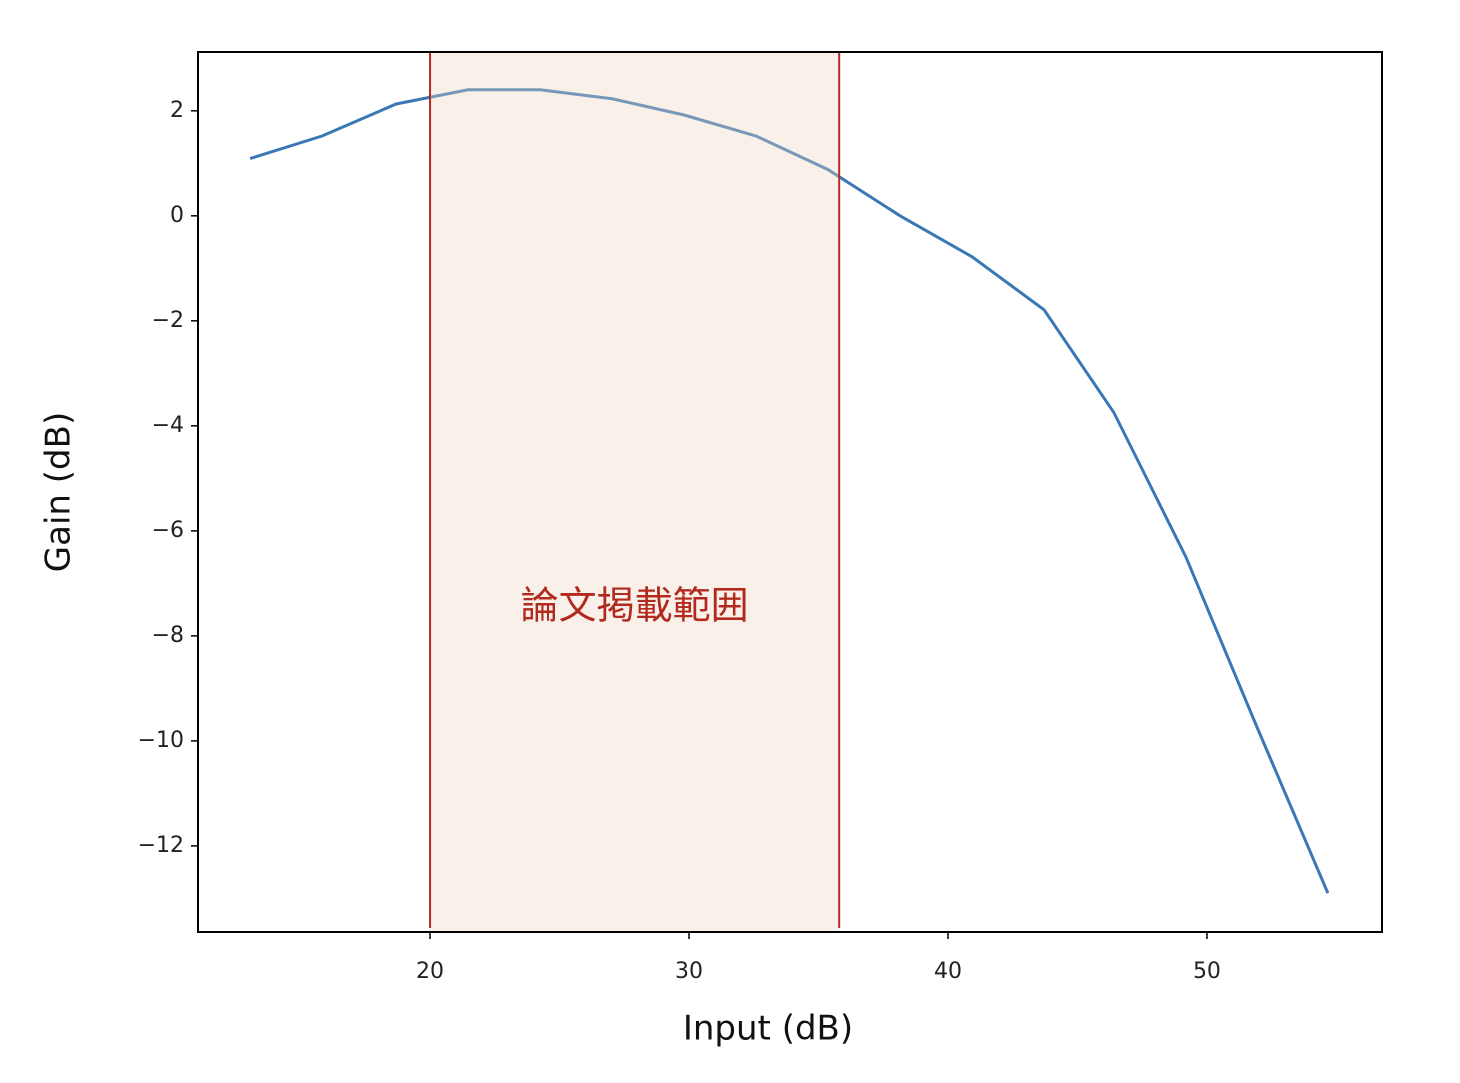 The image size is (1460, 1083). I want to click on y-tick-label: −10, so click(161, 740).